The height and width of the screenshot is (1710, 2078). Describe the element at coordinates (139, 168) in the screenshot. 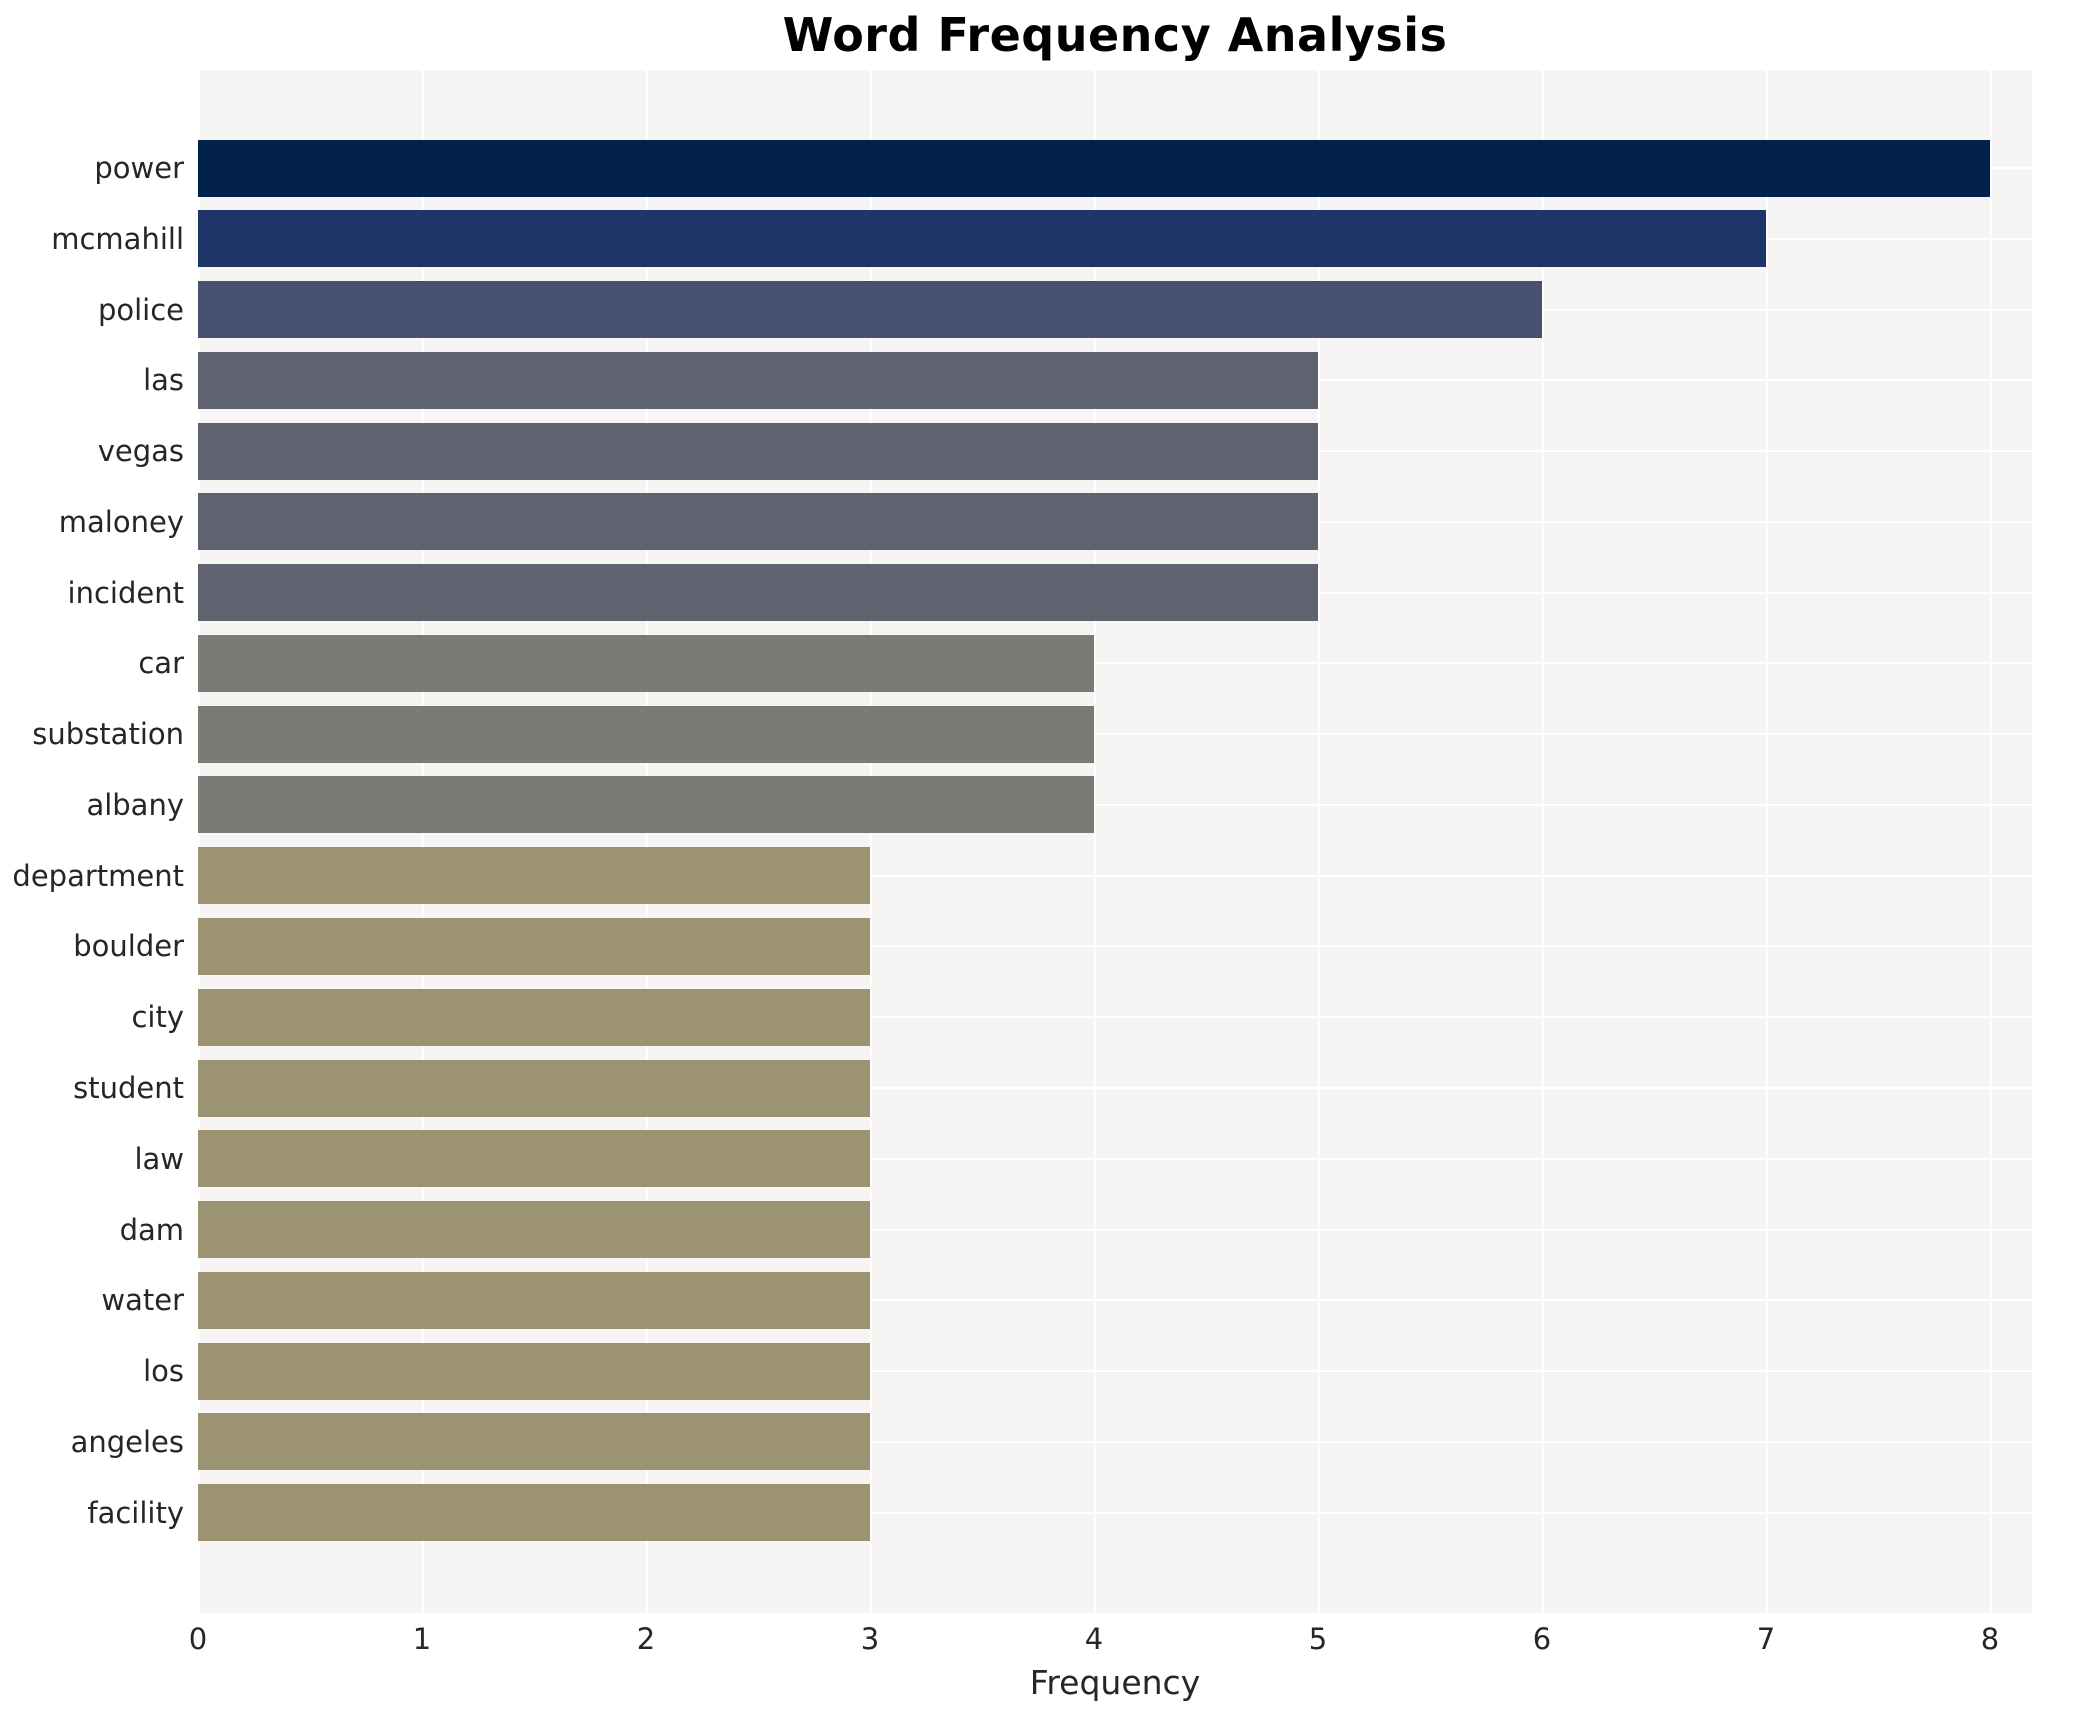

I see `y-tick-label-power: power` at that location.